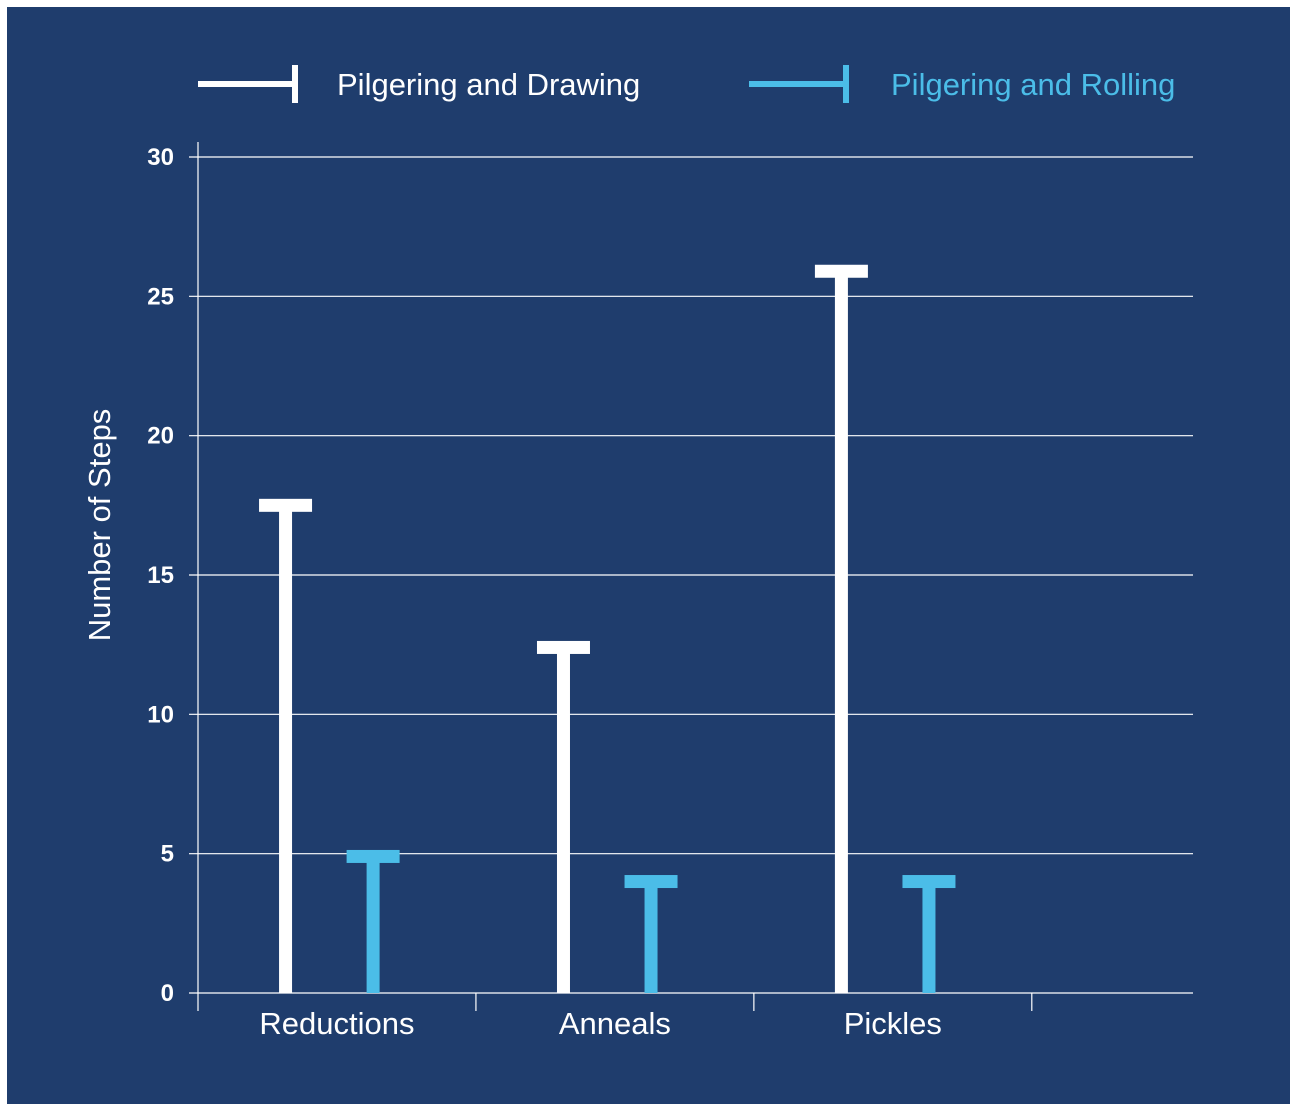 This screenshot has width=1290, height=1104. What do you see at coordinates (167, 854) in the screenshot?
I see `y-tick-label: 5` at bounding box center [167, 854].